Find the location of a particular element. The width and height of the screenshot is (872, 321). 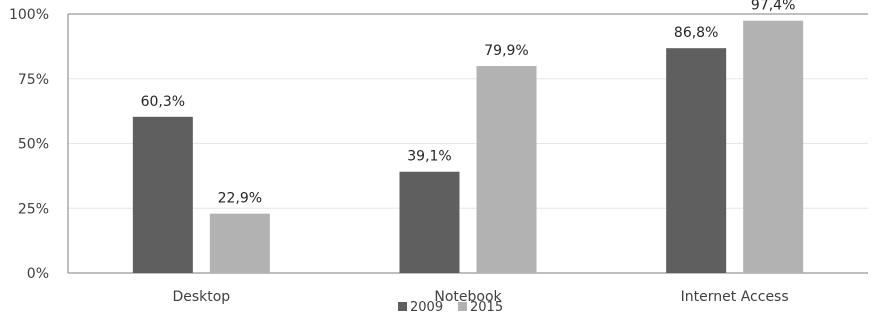

legend-swatch-2015 is located at coordinates (462, 306).